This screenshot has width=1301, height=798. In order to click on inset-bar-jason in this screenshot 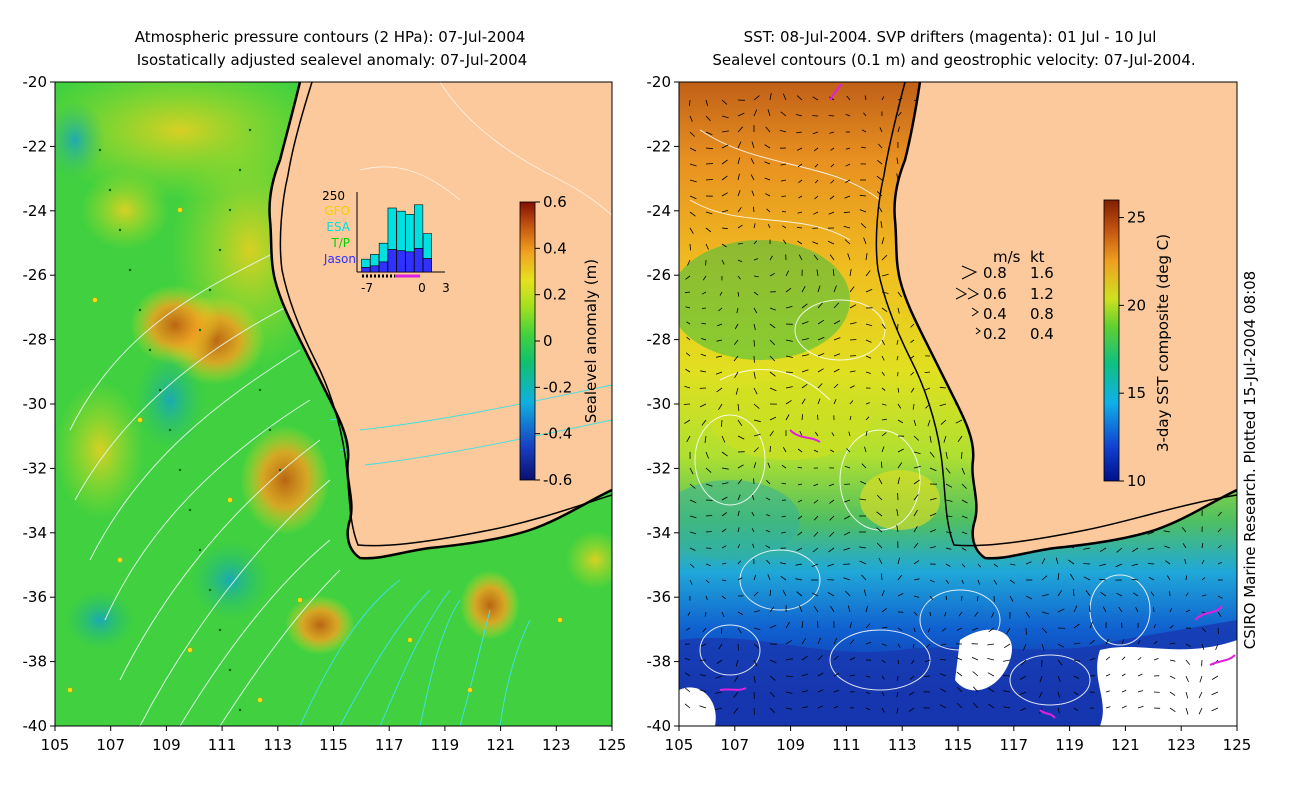, I will do `click(392, 261)`.